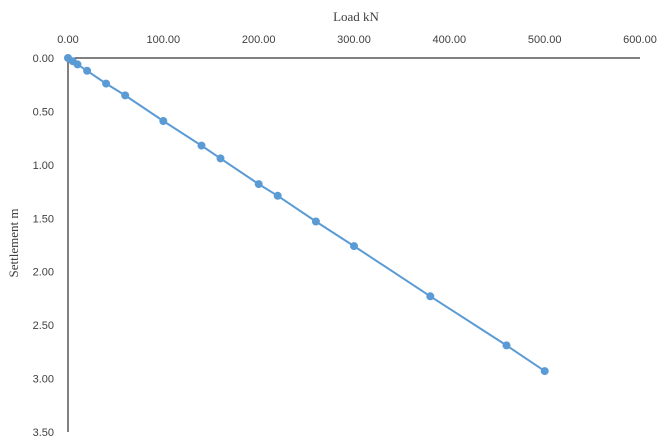 The width and height of the screenshot is (661, 444). What do you see at coordinates (43, 246) in the screenshot?
I see `y-tick-labels: 0.00 0.50 1.00 1.50 2.00 2.50 3.00 3.50` at bounding box center [43, 246].